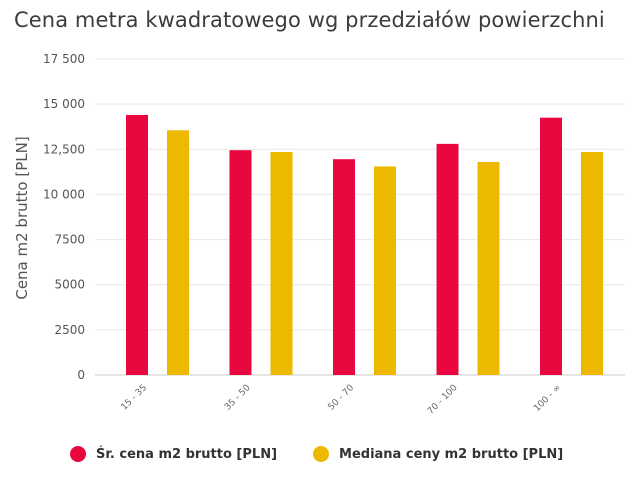 The height and width of the screenshot is (477, 640). What do you see at coordinates (64, 217) in the screenshot?
I see `y-tick-labels: 0 2500 5000 7500 10 000 12,500 15 000 17 500` at bounding box center [64, 217].